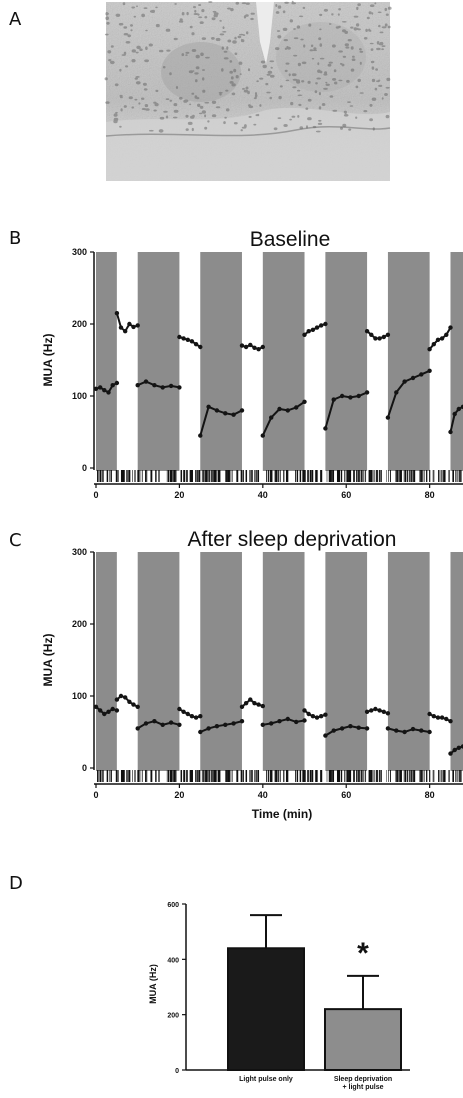  Describe the element at coordinates (346, 795) in the screenshot. I see `chart-c-xtick-60: 60` at that location.